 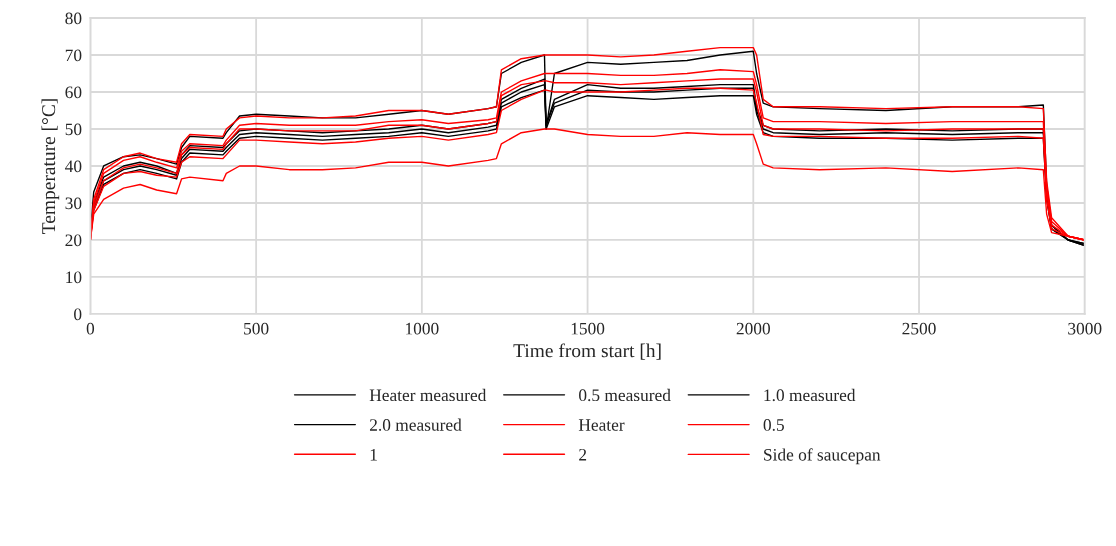 I want to click on y-tick-label: 0, so click(x=78, y=314).